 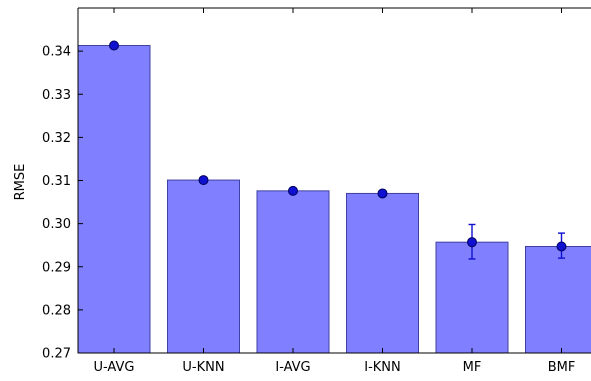 I want to click on x-tick-label: U-KNN, so click(x=203, y=367).